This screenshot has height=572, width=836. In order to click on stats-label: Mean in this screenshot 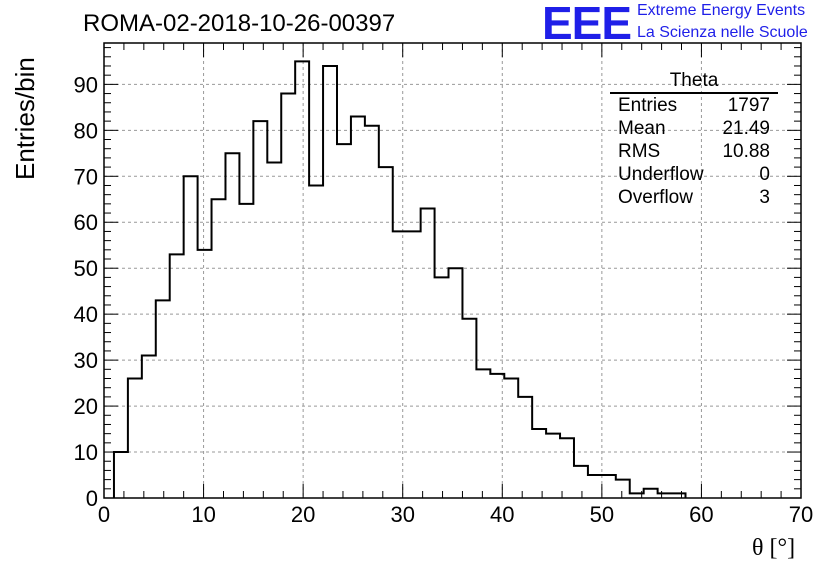, I will do `click(642, 128)`.